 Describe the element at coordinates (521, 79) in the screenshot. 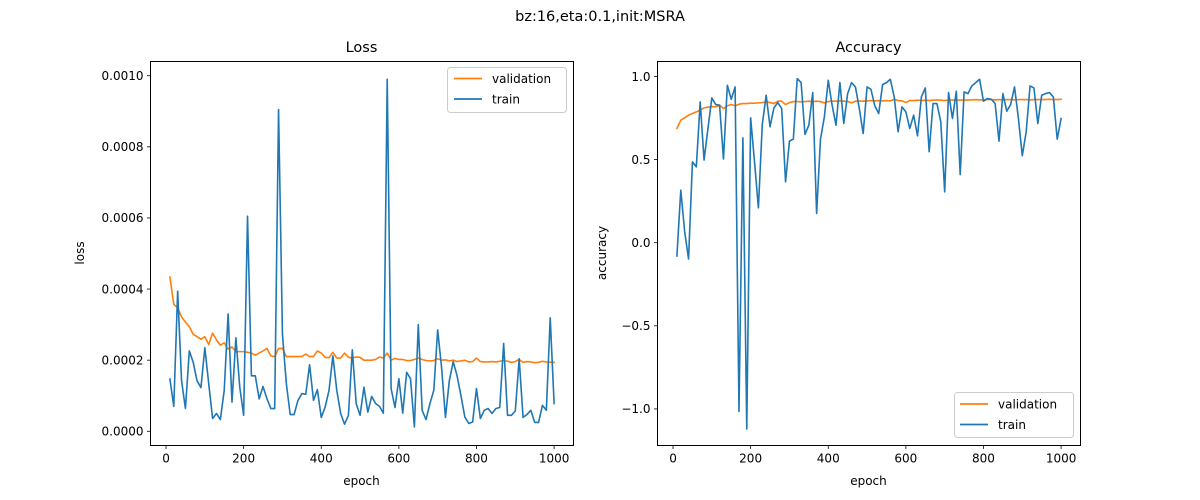

I see `loss-legend-validation-label: validation` at that location.